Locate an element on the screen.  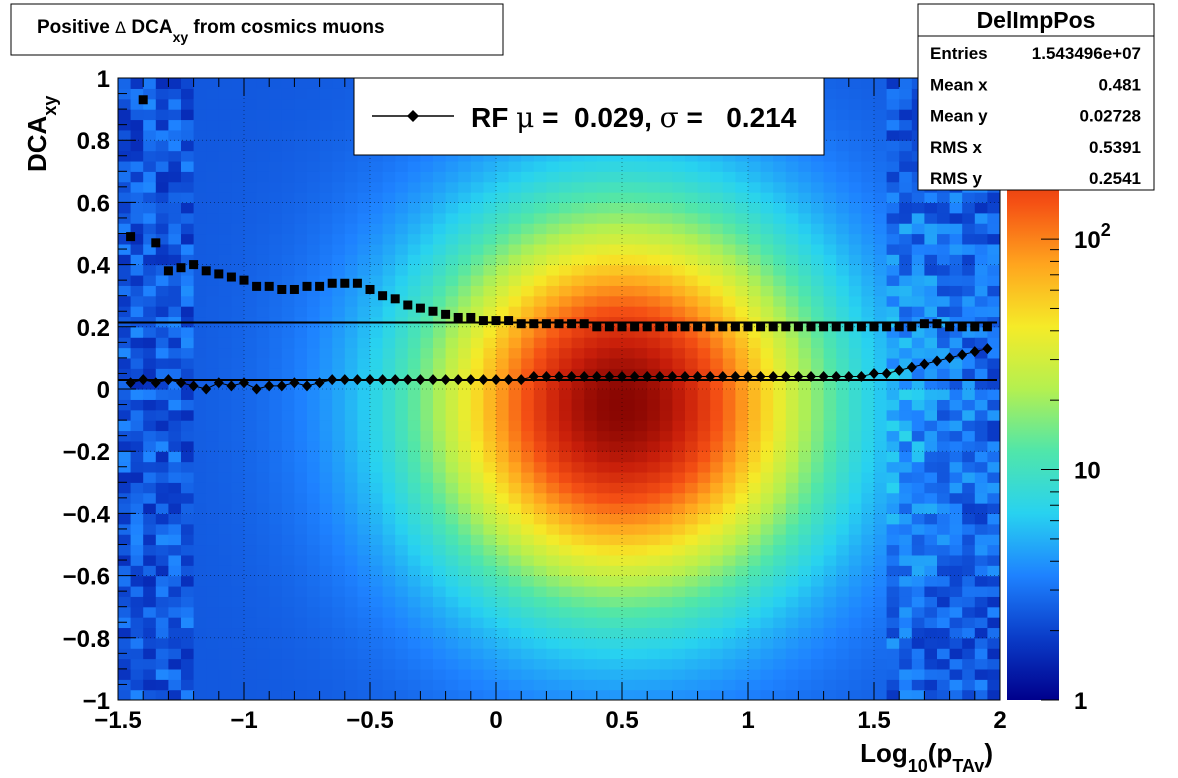
colorbar-label: 10 is located at coordinates (1087, 471).